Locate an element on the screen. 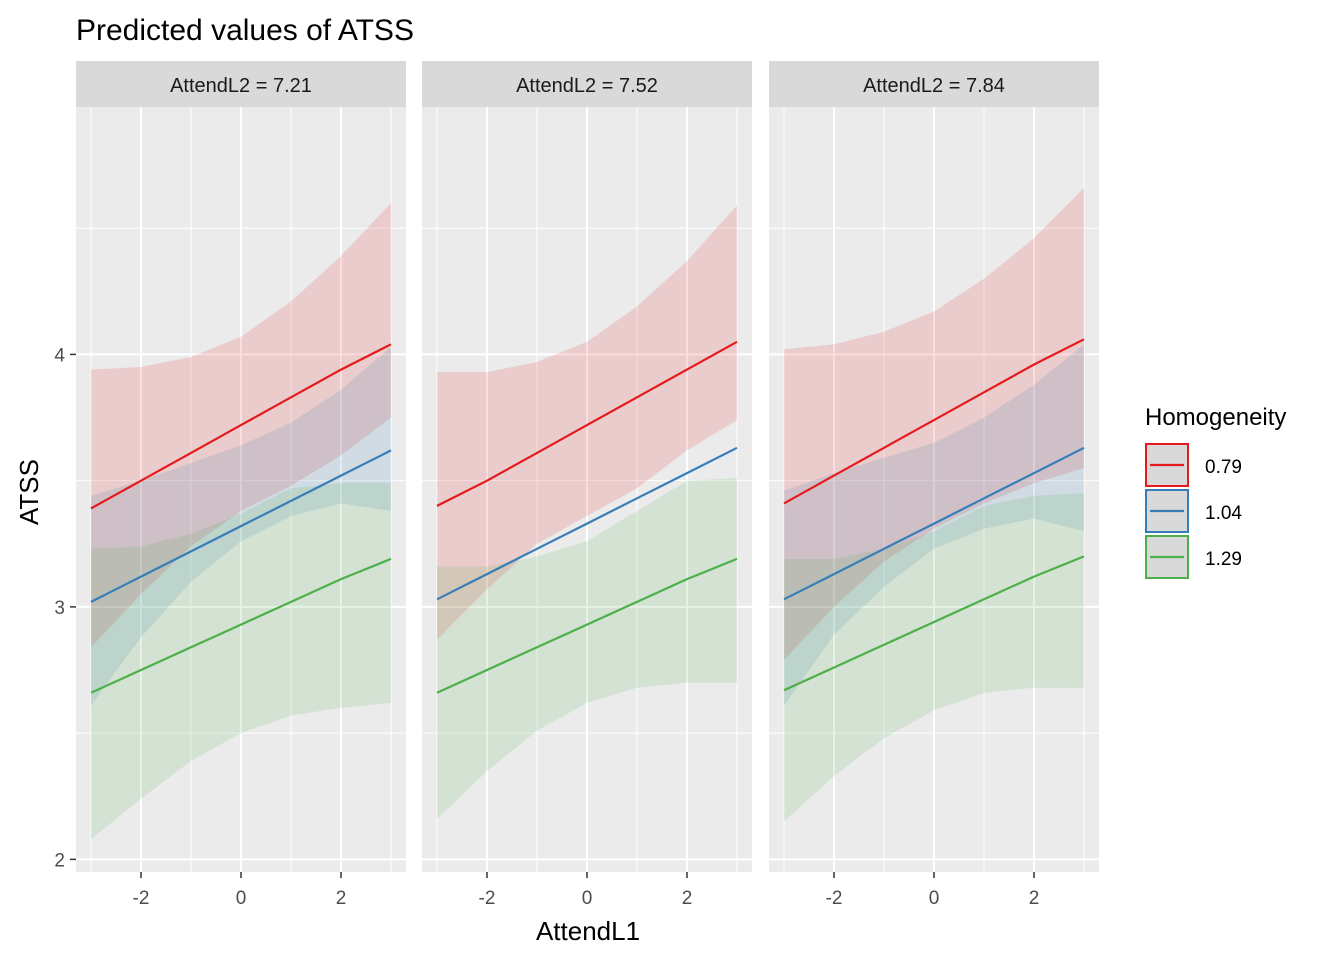 Image resolution: width=1344 pixels, height=960 pixels. facet-strip-label: AttendL2 = 7.52 is located at coordinates (587, 86).